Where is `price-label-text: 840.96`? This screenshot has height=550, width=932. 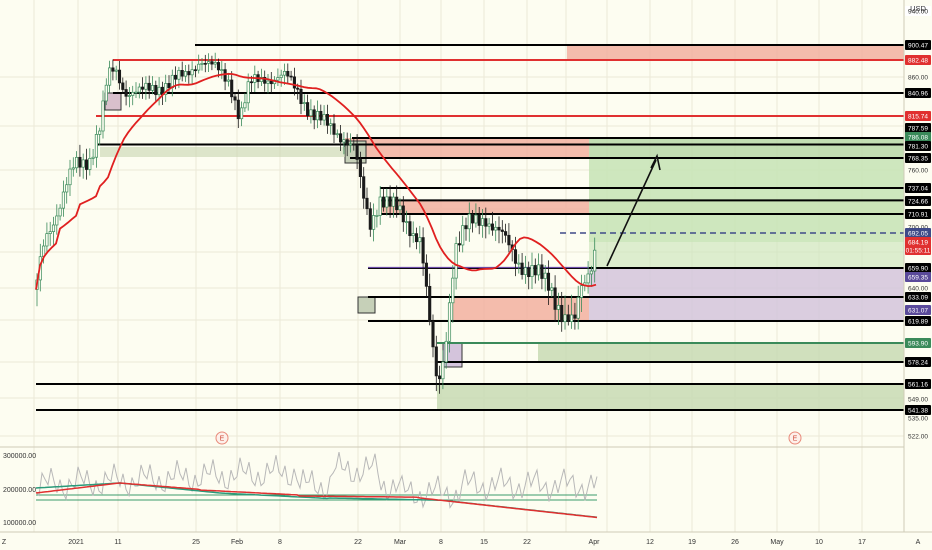
price-label-text: 840.96 is located at coordinates (918, 94).